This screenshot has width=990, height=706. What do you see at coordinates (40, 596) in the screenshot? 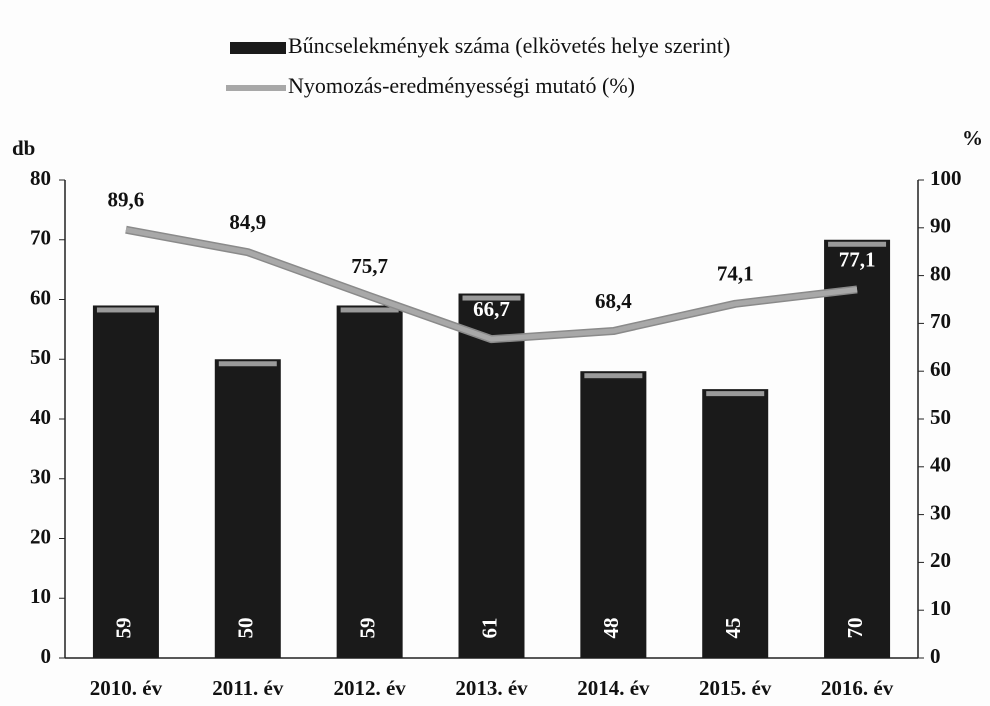
I see `y-tick-label: 10` at bounding box center [40, 596].